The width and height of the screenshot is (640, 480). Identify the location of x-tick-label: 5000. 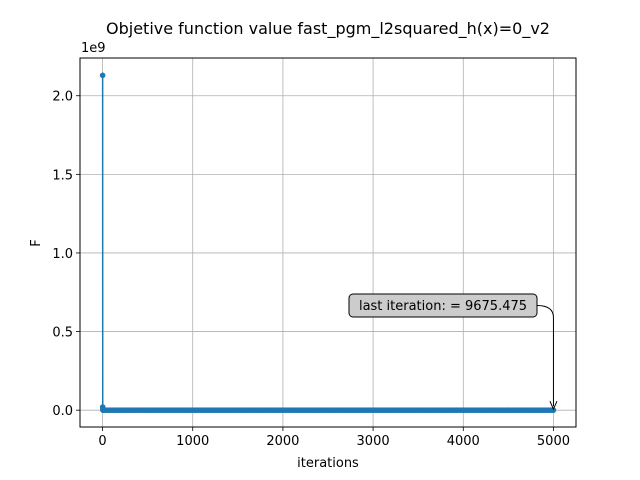
(553, 441).